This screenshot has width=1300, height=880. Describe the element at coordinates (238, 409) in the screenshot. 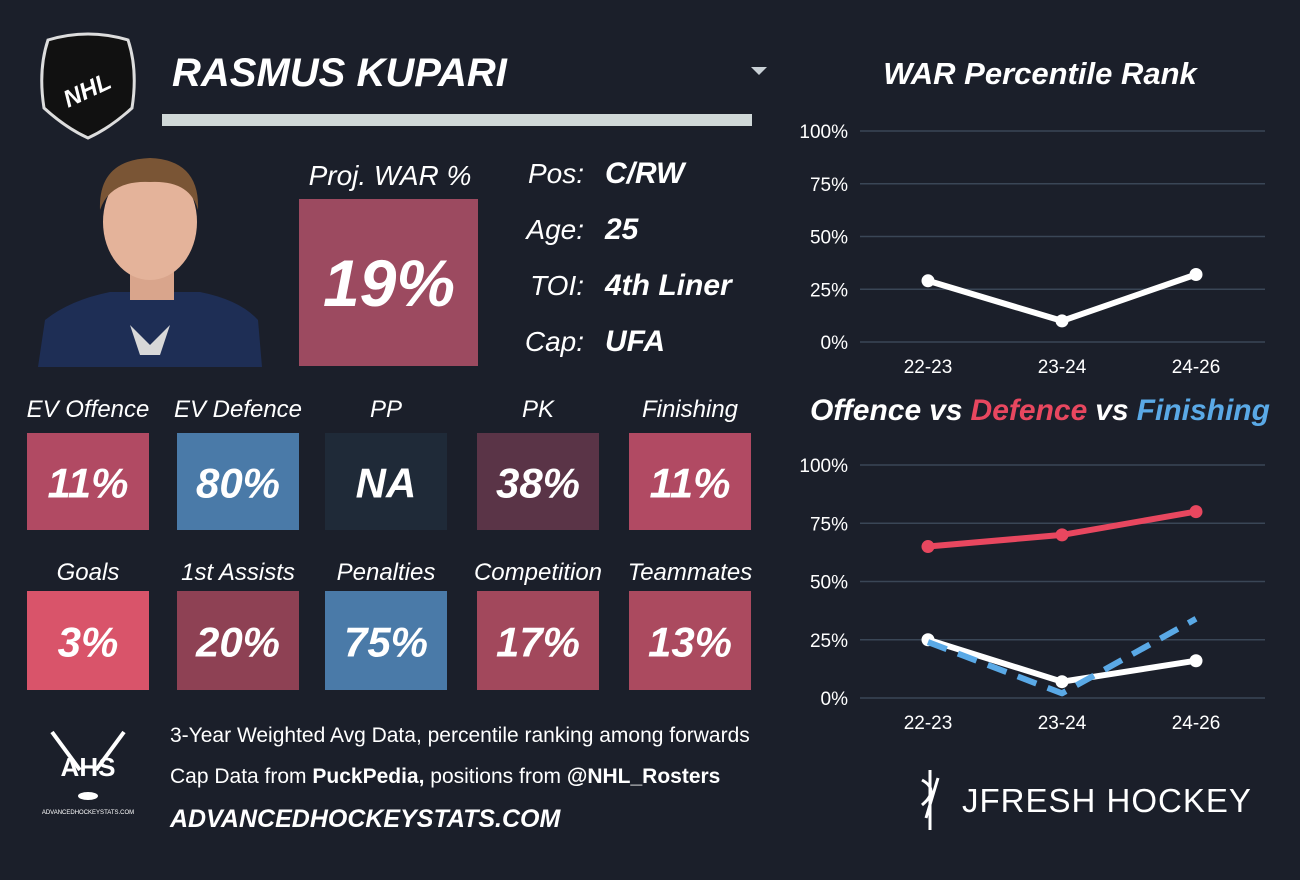

I see `tile-label: EV Defence` at that location.